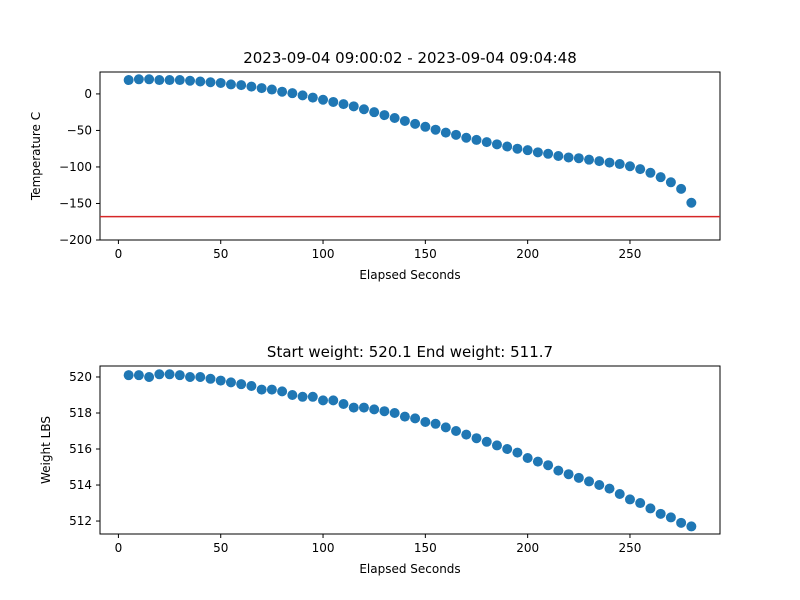 Image resolution: width=800 pixels, height=600 pixels. I want to click on y-tick-label: −50, so click(79, 130).